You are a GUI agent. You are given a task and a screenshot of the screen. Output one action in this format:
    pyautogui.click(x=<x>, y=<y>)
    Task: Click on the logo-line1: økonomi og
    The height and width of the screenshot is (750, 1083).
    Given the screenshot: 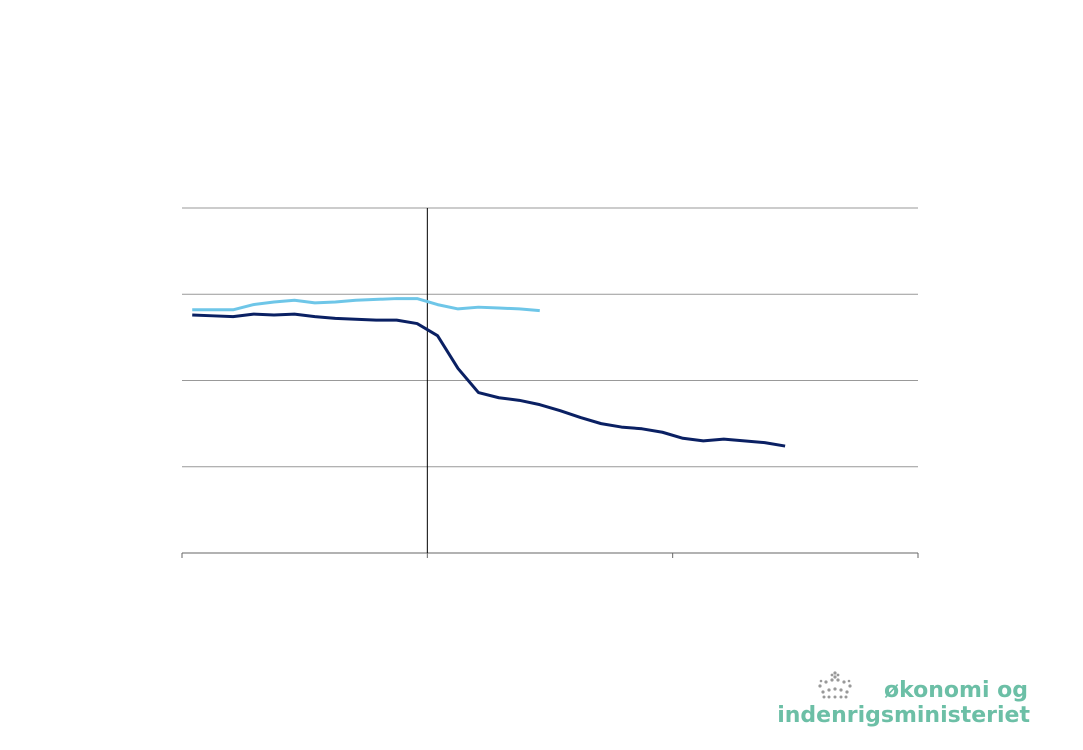 What is the action you would take?
    pyautogui.click(x=956, y=690)
    